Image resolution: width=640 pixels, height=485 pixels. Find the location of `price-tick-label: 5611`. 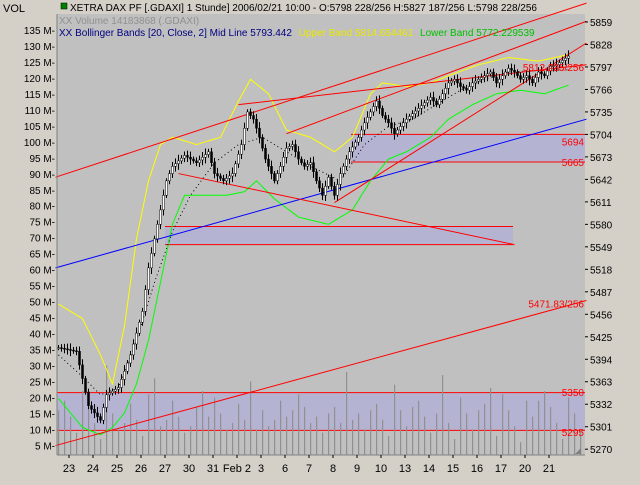

price-tick-label: 5611 is located at coordinates (601, 203).